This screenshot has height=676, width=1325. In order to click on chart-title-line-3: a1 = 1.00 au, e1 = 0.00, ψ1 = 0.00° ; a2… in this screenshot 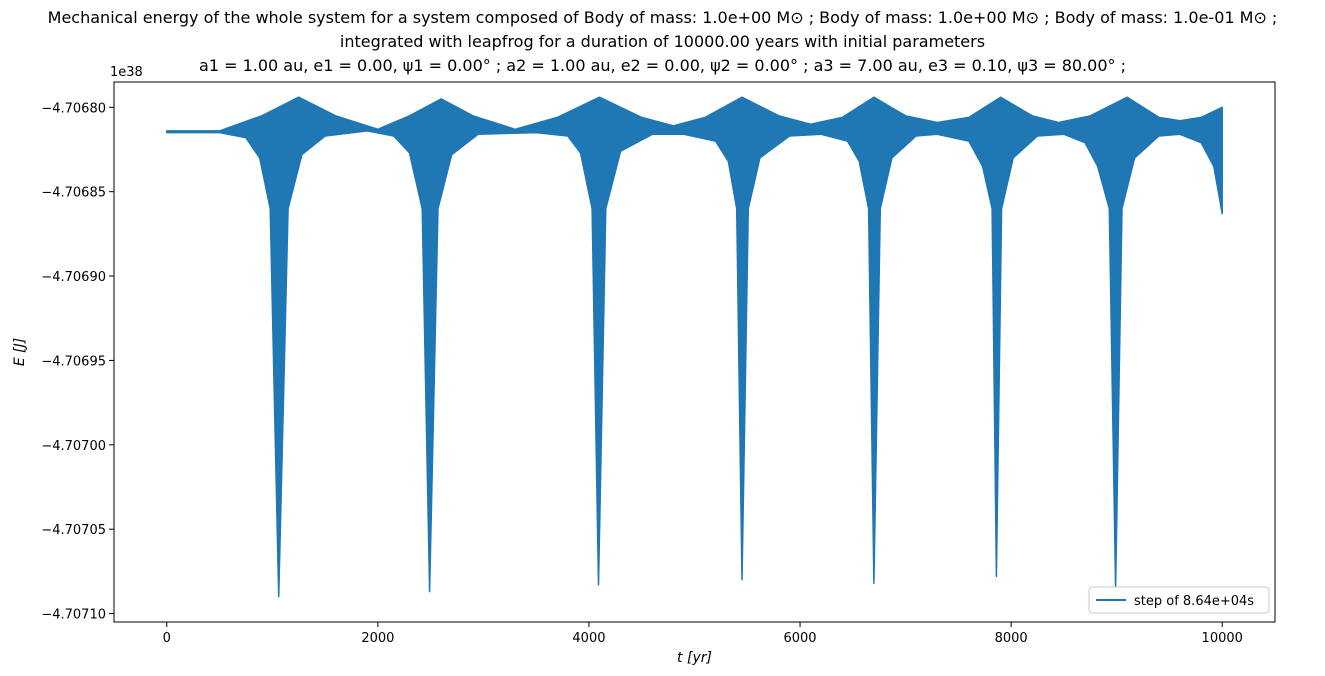, I will do `click(662, 65)`.